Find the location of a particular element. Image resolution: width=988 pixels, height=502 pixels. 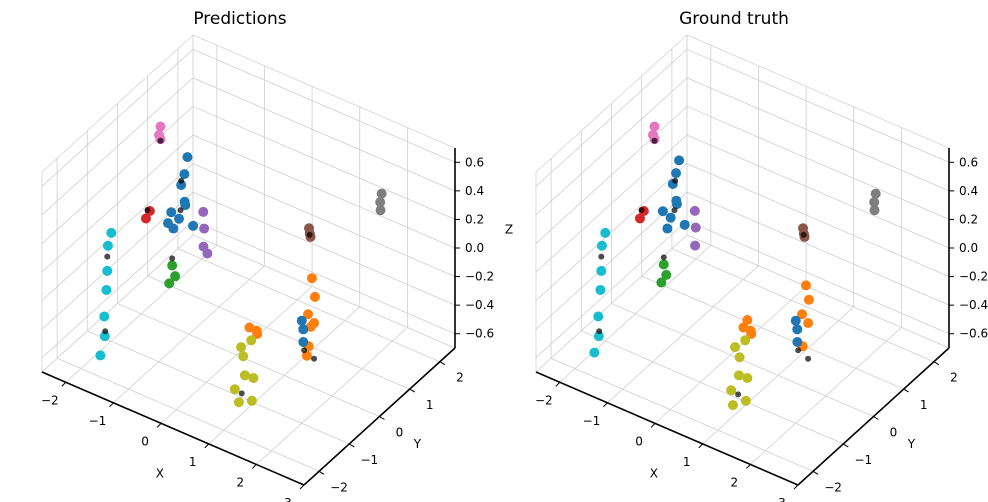

z-axis-label: Z is located at coordinates (509, 230).